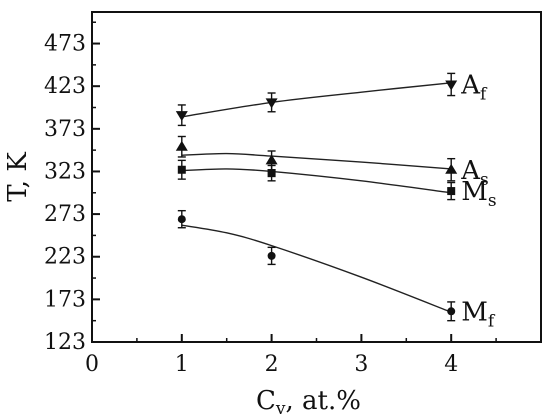 The height and width of the screenshot is (419, 550). Describe the element at coordinates (65, 342) in the screenshot. I see `y-tick-label: 123` at that location.